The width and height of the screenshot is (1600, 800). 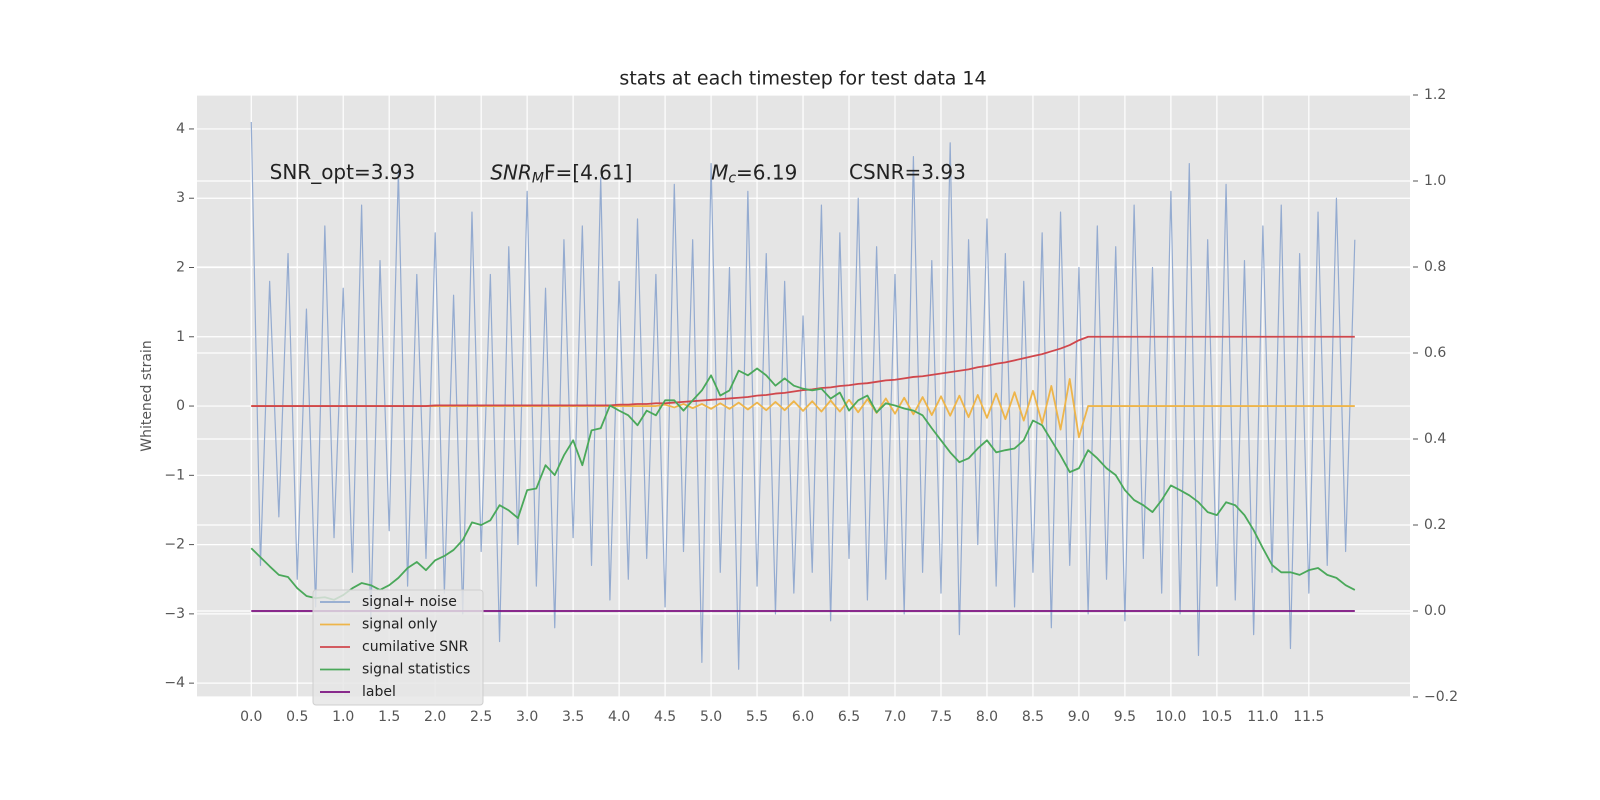 What do you see at coordinates (1435, 95) in the screenshot?
I see `y2-tick-label: 1.2` at bounding box center [1435, 95].